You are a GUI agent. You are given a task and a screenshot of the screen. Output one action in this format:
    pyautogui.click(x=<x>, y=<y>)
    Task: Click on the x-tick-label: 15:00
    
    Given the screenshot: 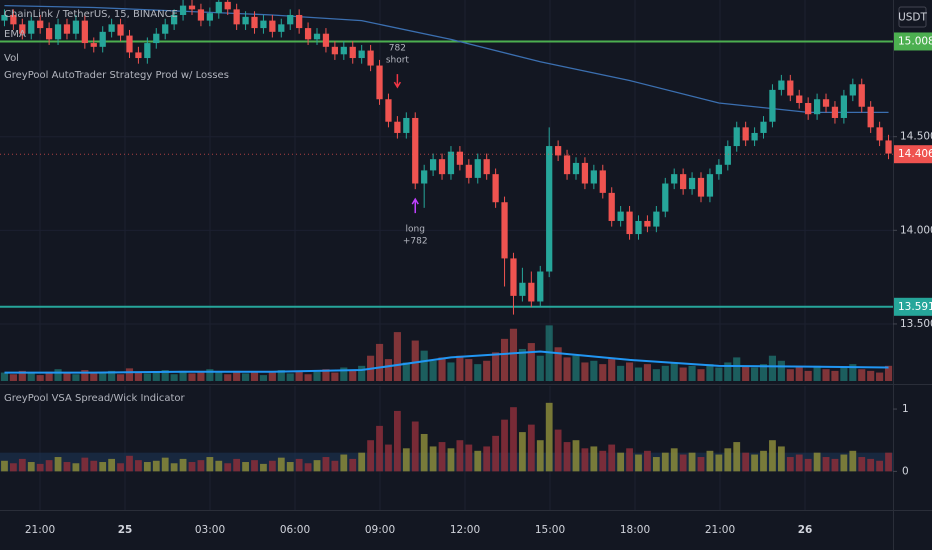 What is the action you would take?
    pyautogui.click(x=550, y=530)
    